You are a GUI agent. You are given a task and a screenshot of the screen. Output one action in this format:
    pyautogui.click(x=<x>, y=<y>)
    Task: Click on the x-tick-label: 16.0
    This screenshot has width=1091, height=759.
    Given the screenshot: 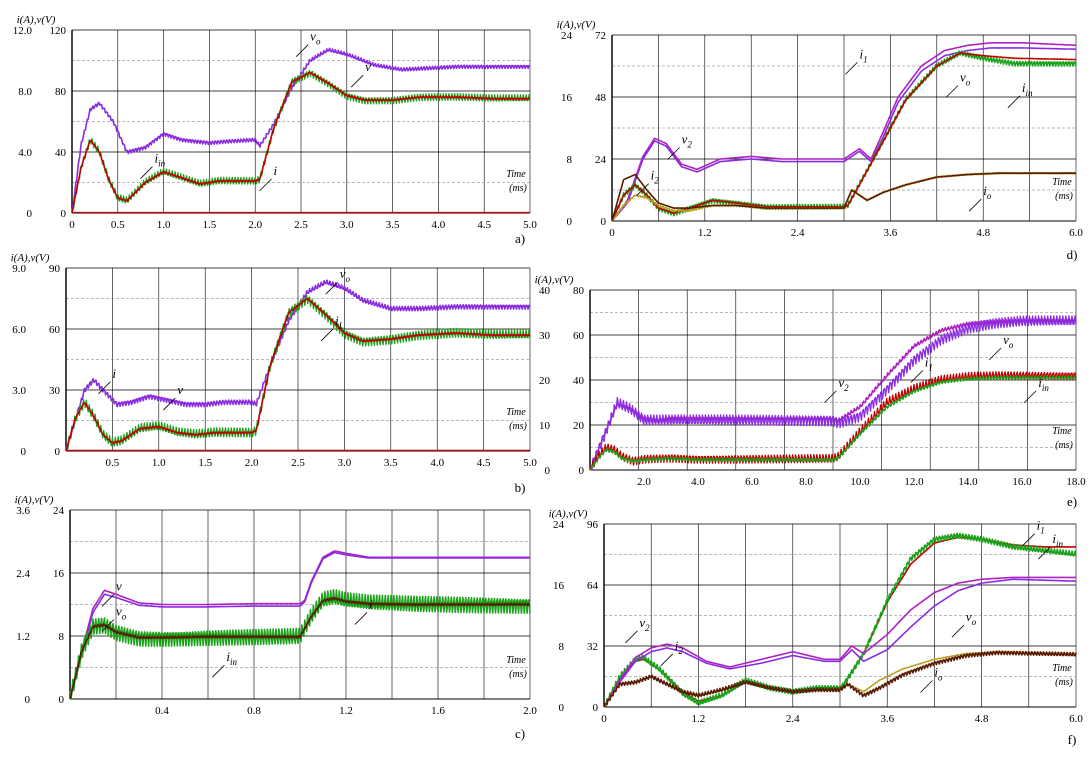 What is the action you would take?
    pyautogui.click(x=1022, y=482)
    